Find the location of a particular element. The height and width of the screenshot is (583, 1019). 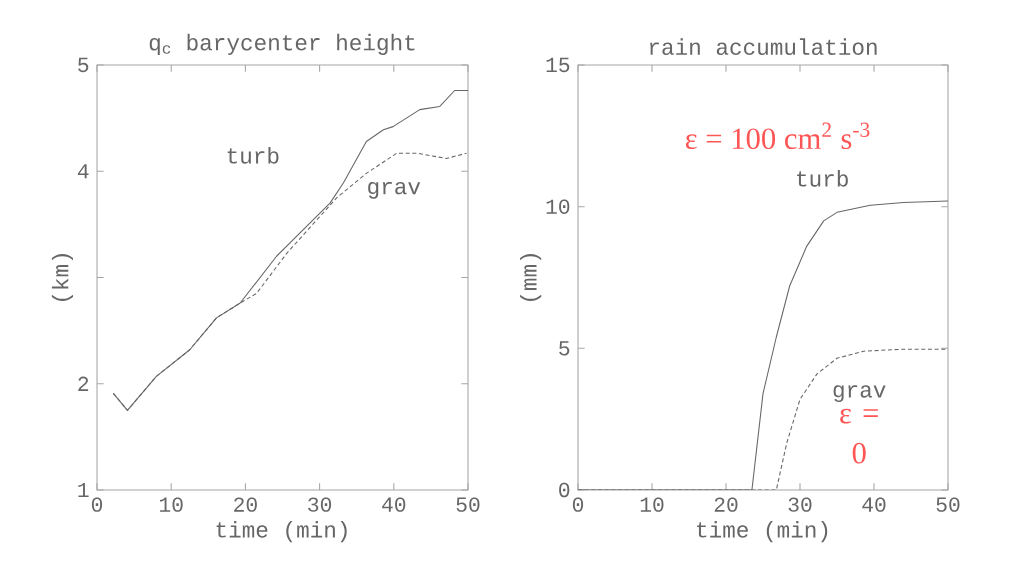

series-label: turb is located at coordinates (822, 178).